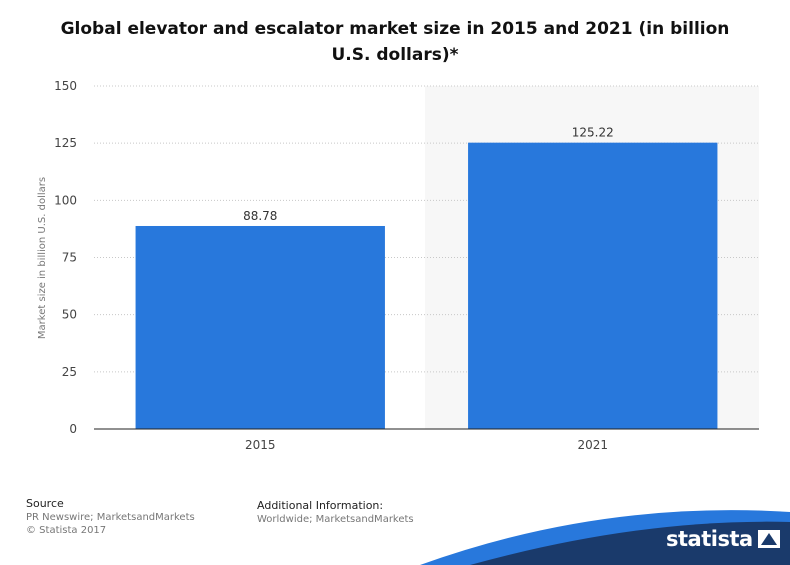  What do you see at coordinates (709, 539) in the screenshot?
I see `statista-wordmark: statista` at bounding box center [709, 539].